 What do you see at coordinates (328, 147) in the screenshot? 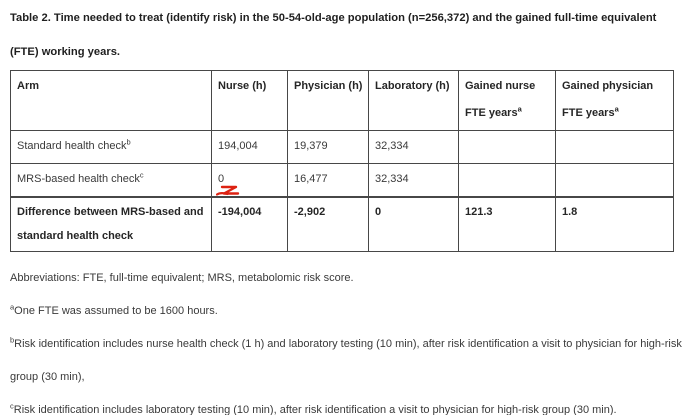
I see `cell-physician-h: 19,379` at bounding box center [328, 147].